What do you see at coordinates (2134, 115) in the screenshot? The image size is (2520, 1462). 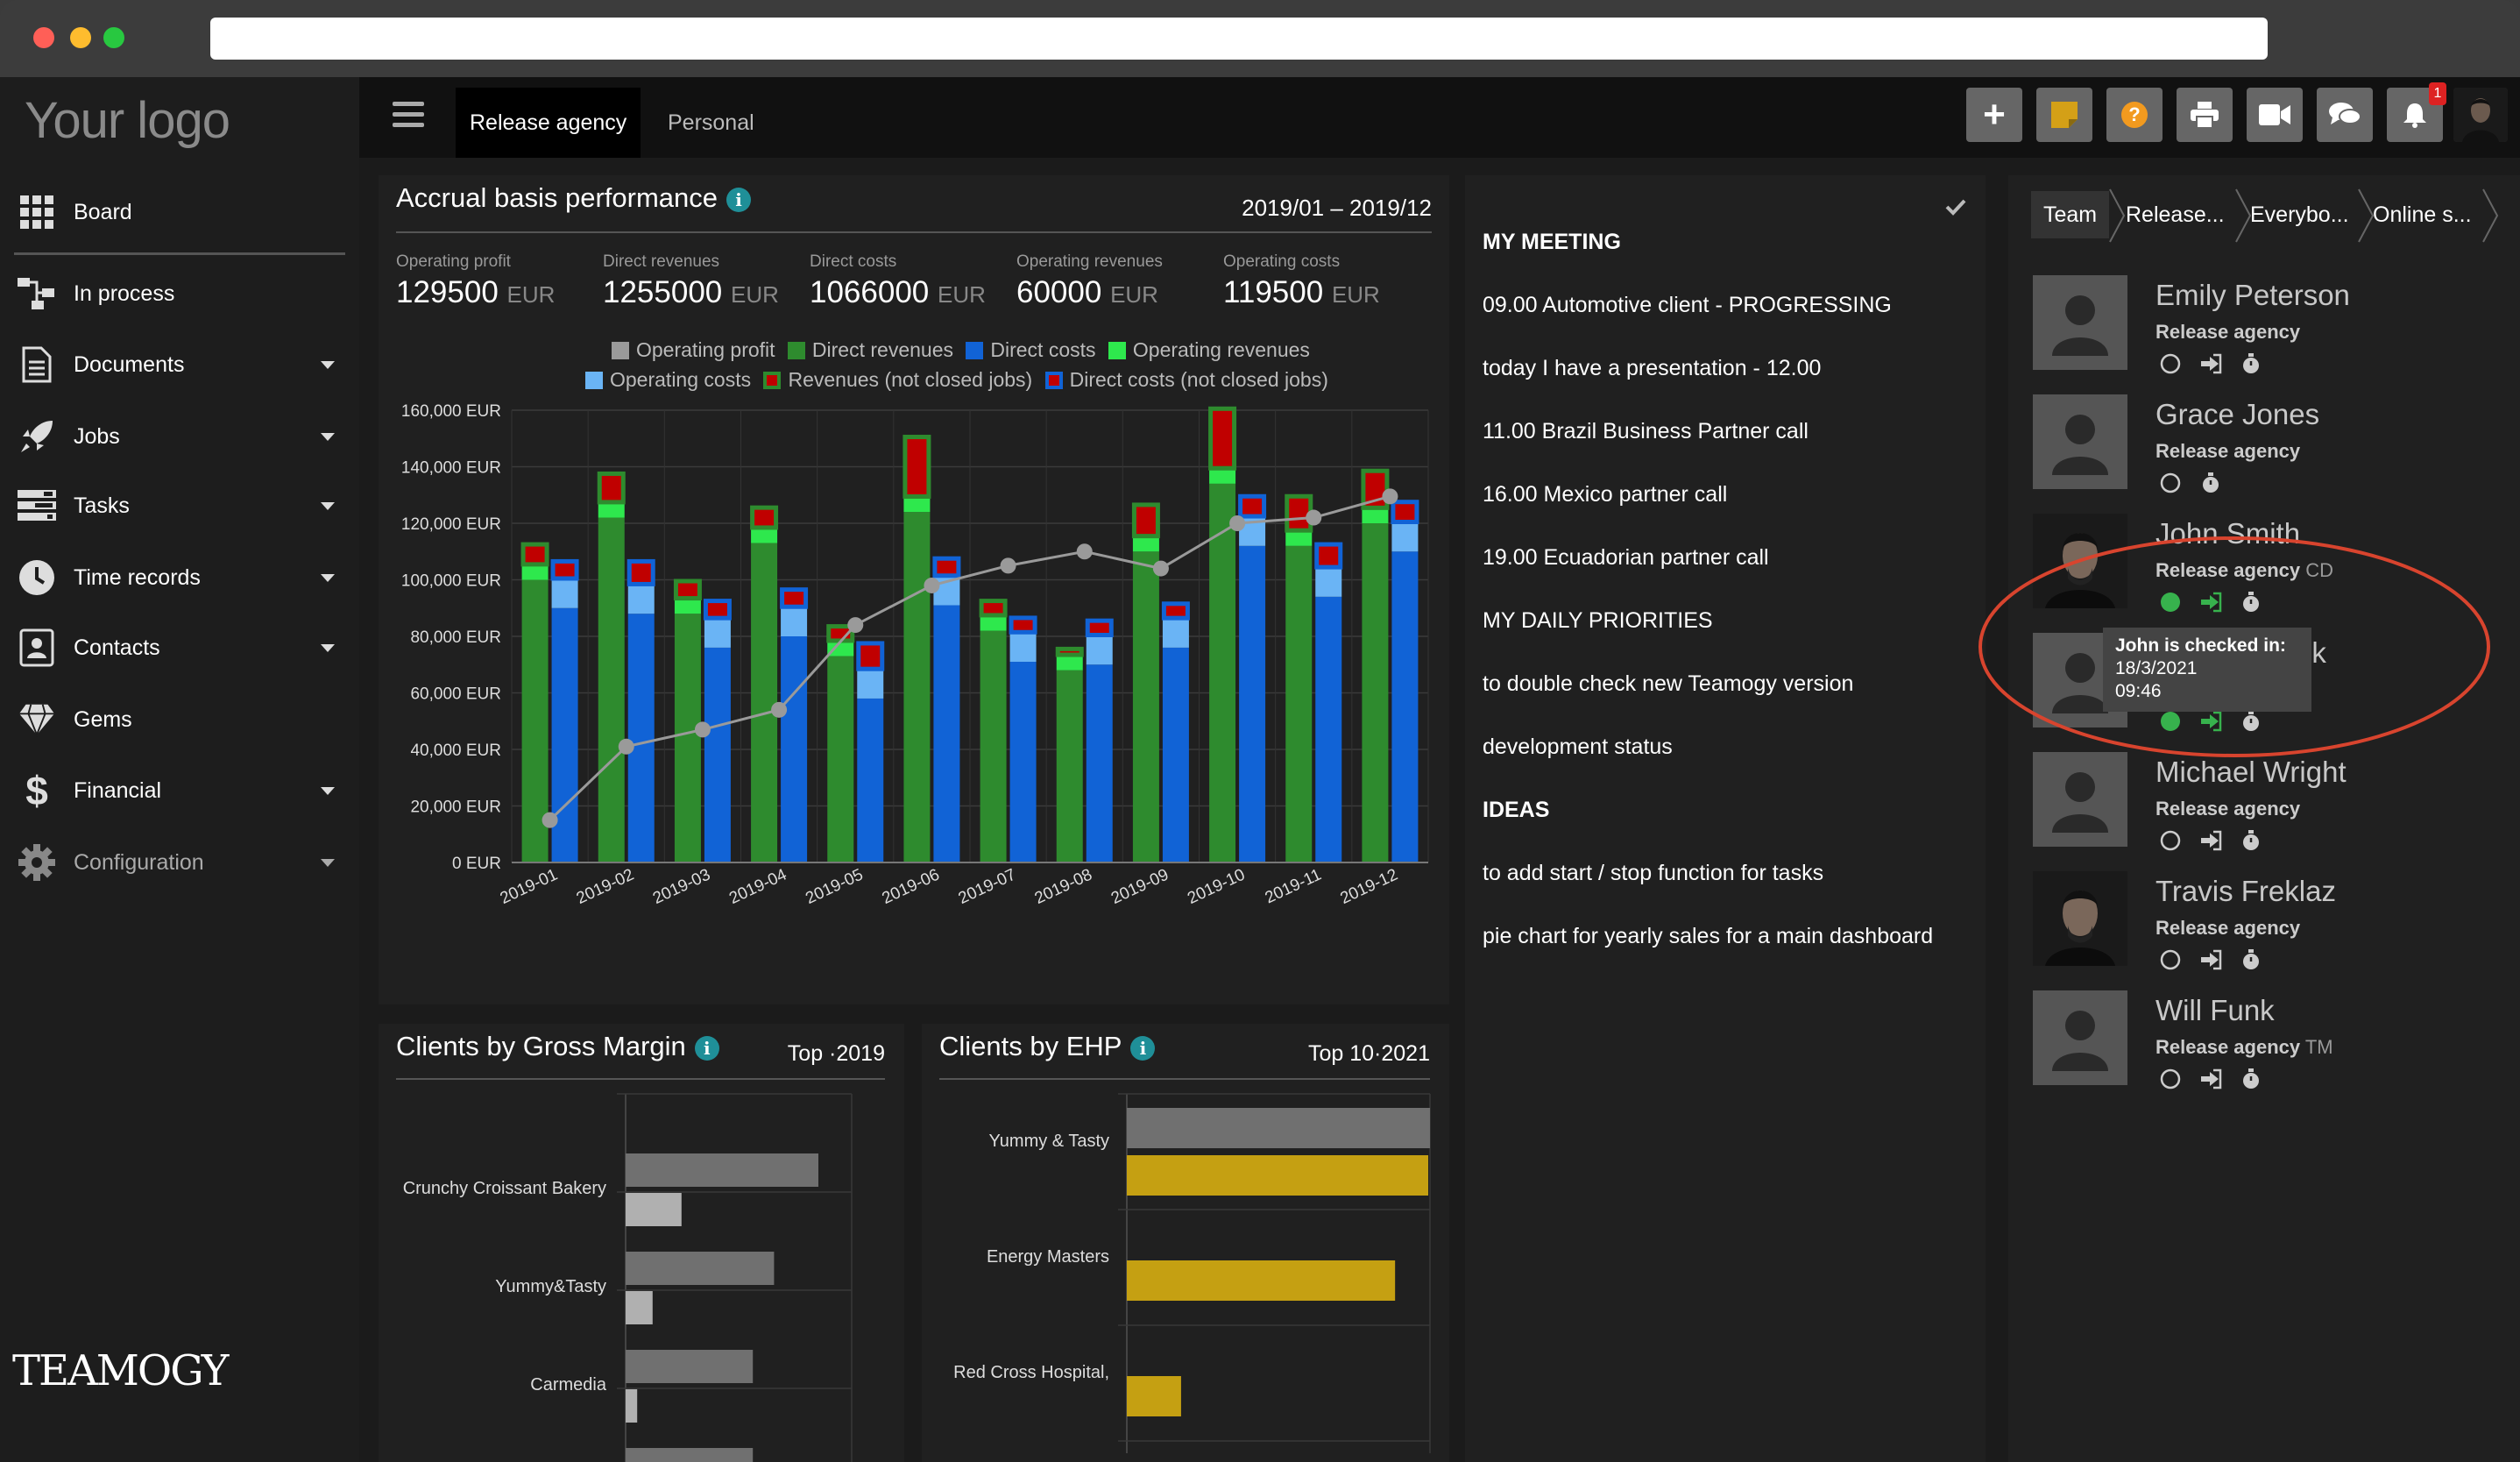 I see `help-button: ?` at bounding box center [2134, 115].